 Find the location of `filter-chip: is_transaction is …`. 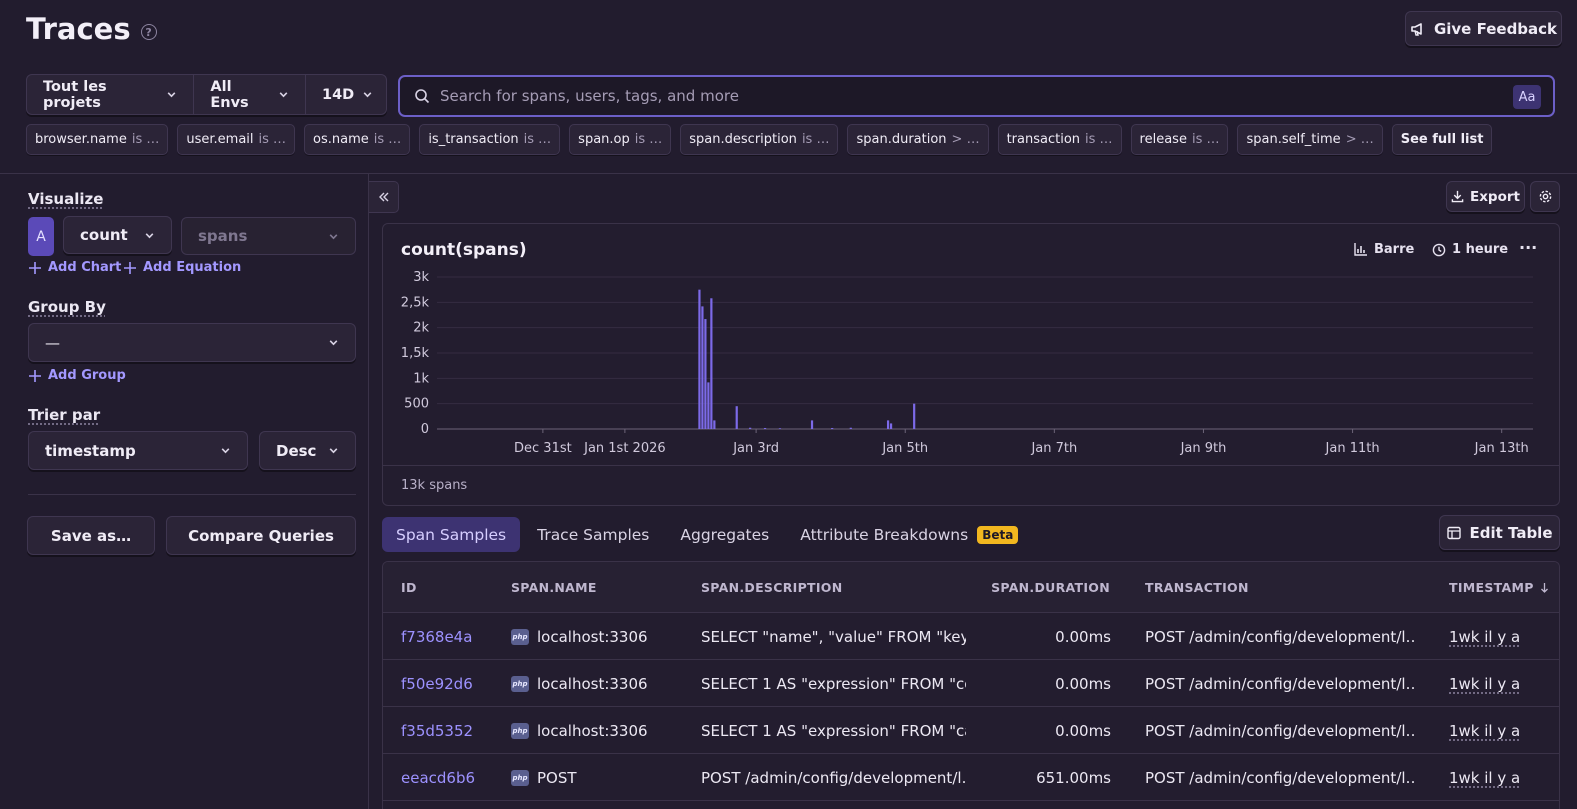

filter-chip: is_transaction is … is located at coordinates (490, 139).